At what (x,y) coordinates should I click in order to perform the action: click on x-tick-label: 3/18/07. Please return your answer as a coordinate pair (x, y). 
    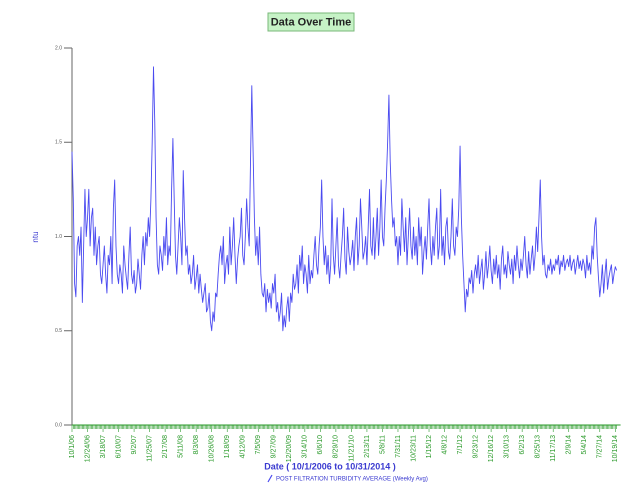
    Looking at the image, I should click on (103, 446).